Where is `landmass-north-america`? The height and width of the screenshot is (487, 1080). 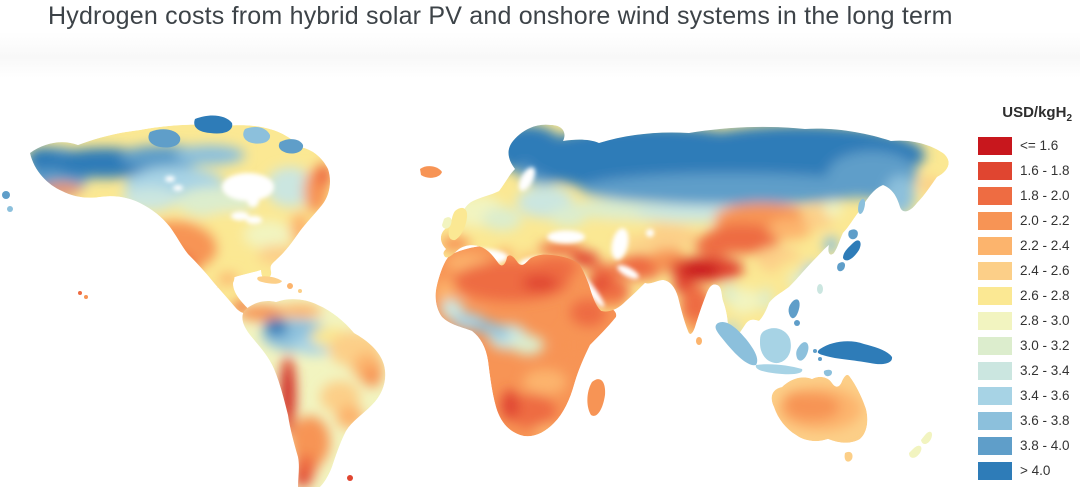
landmass-north-america is located at coordinates (180, 219).